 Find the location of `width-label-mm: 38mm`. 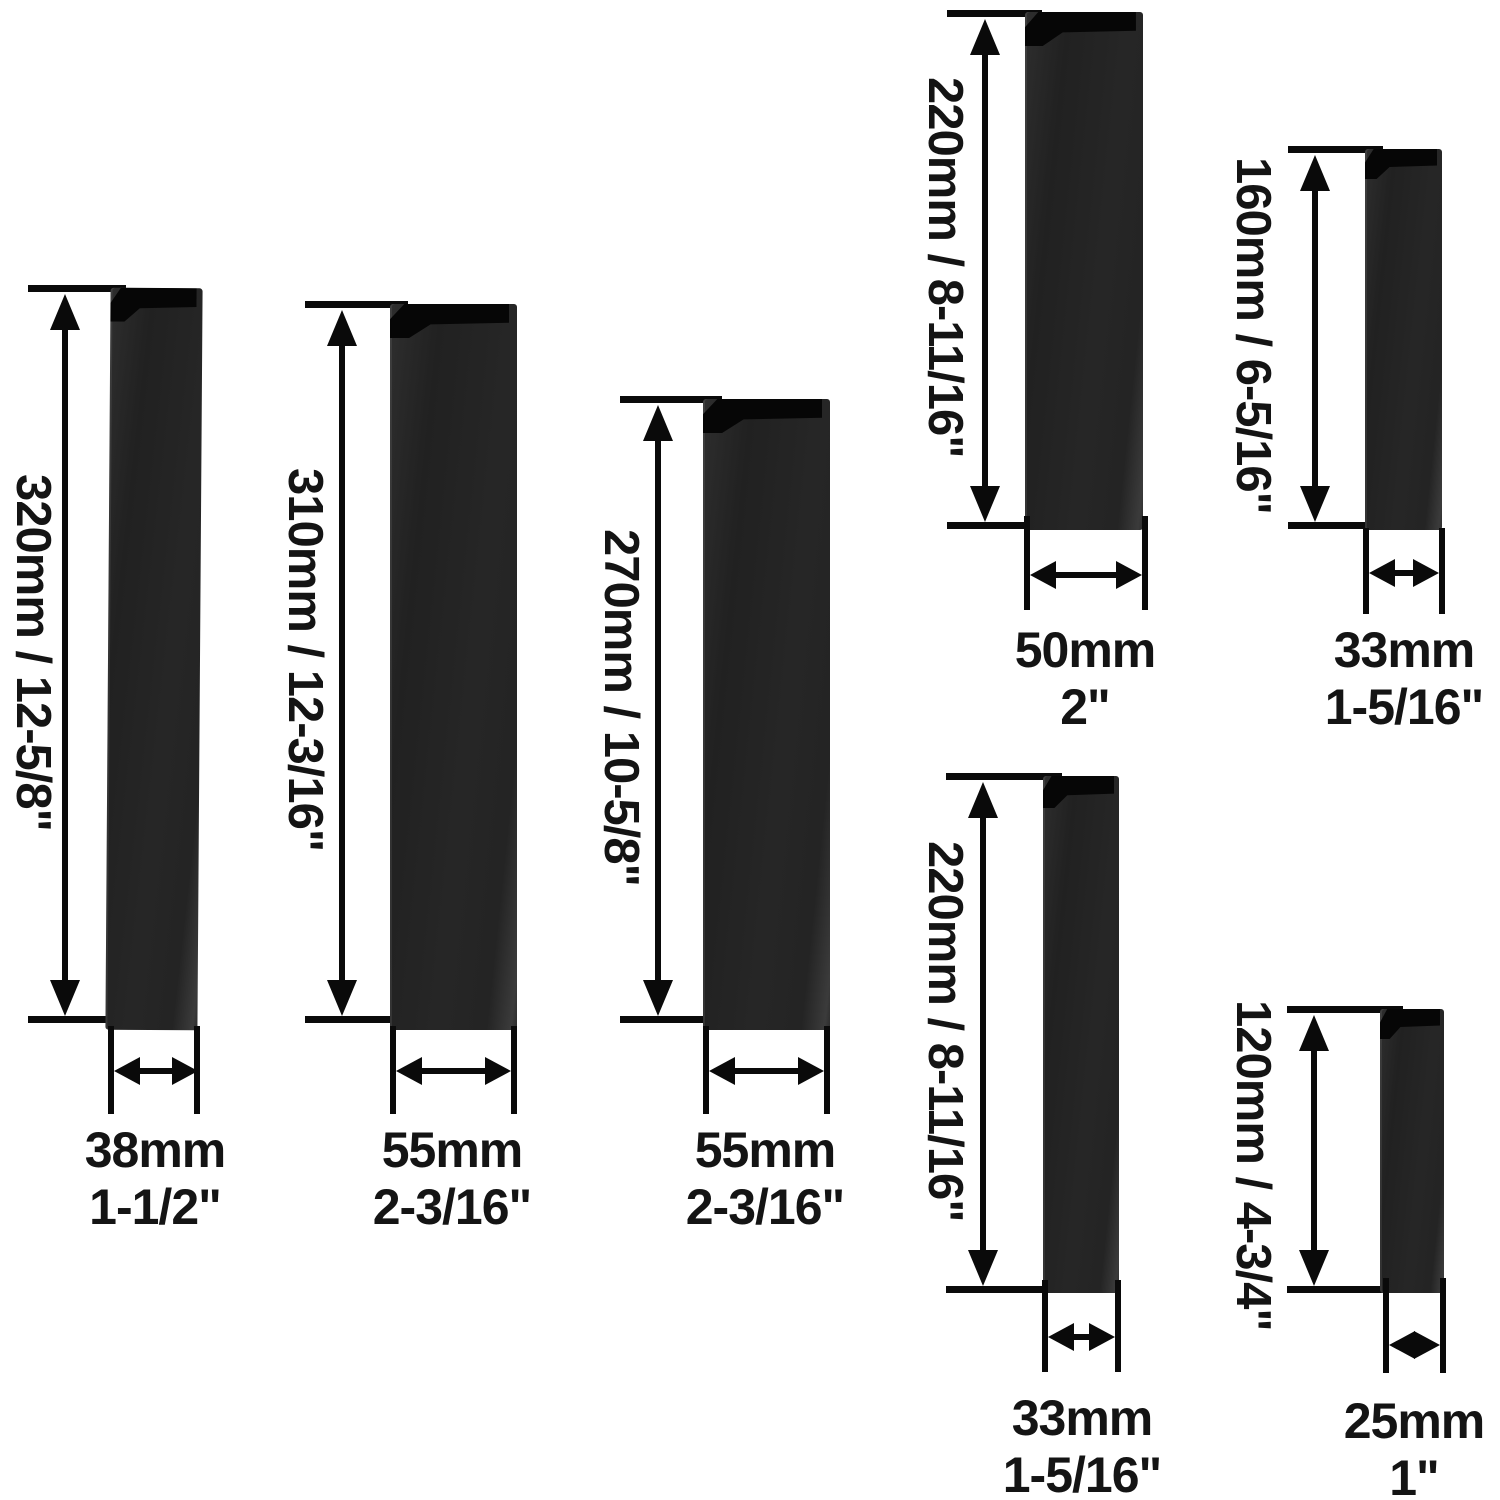

width-label-mm: 38mm is located at coordinates (155, 1150).